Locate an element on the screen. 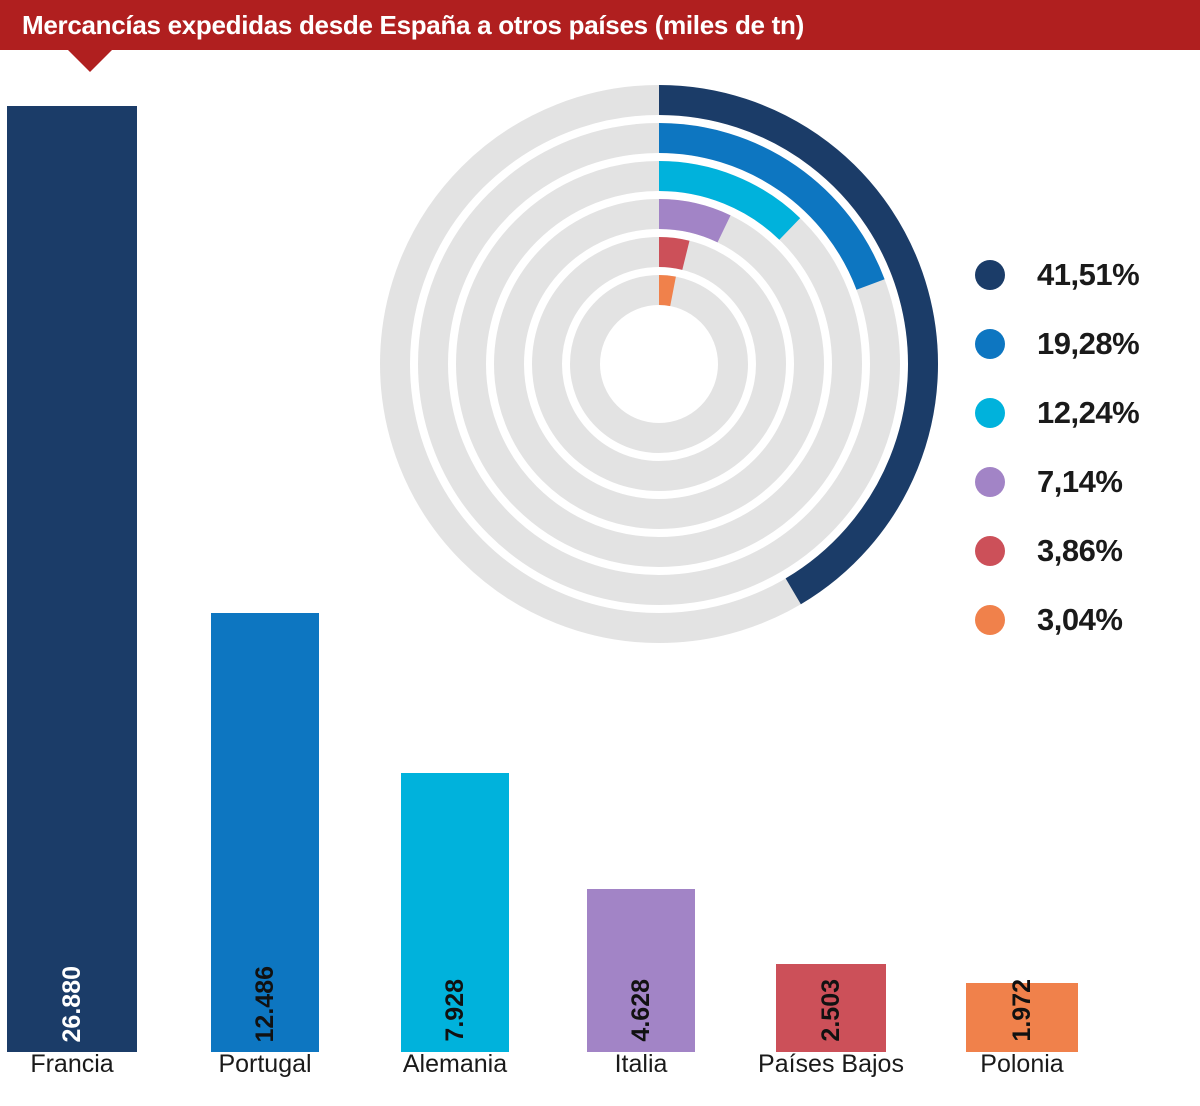 The width and height of the screenshot is (1200, 1106). bar-group: 4.628 is located at coordinates (641, 970).